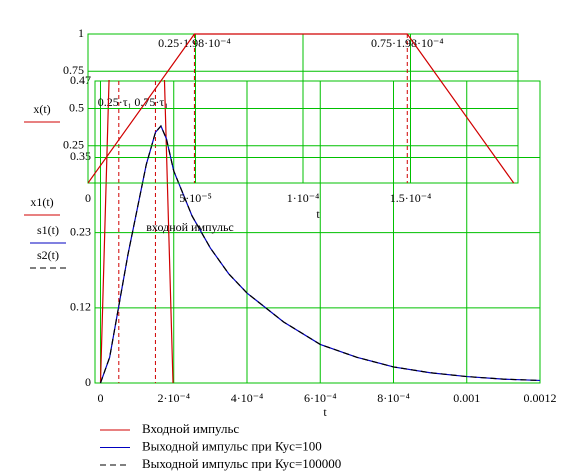 Image resolution: width=580 pixels, height=474 pixels. I want to click on y-tick-label: 0.25, so click(73, 145).